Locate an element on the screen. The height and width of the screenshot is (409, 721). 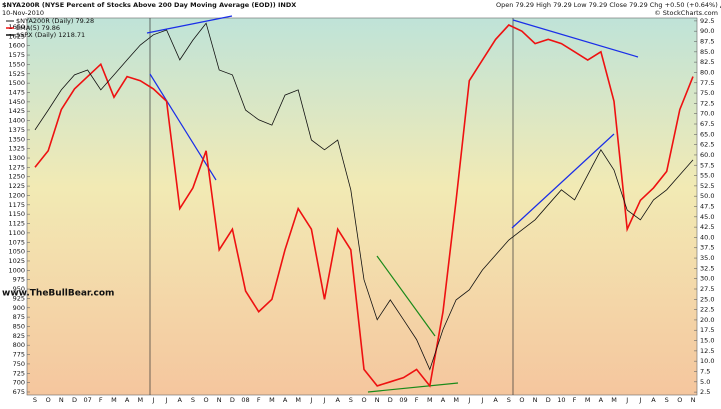
y2-tick-label: 77.5 is located at coordinates (707, 83).